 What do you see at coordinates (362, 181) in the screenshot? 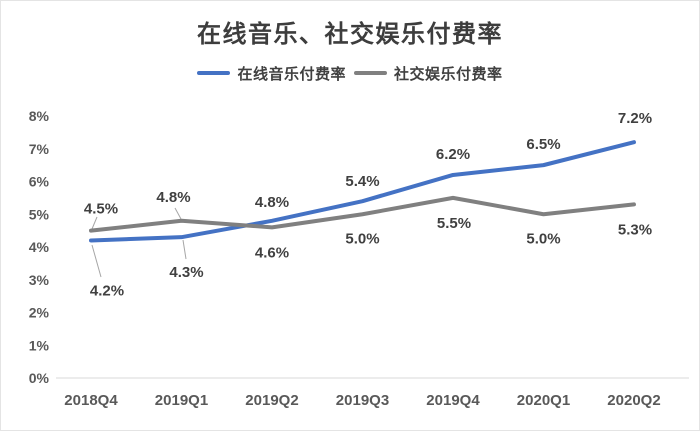
I see `data-label: 5.4%` at bounding box center [362, 181].